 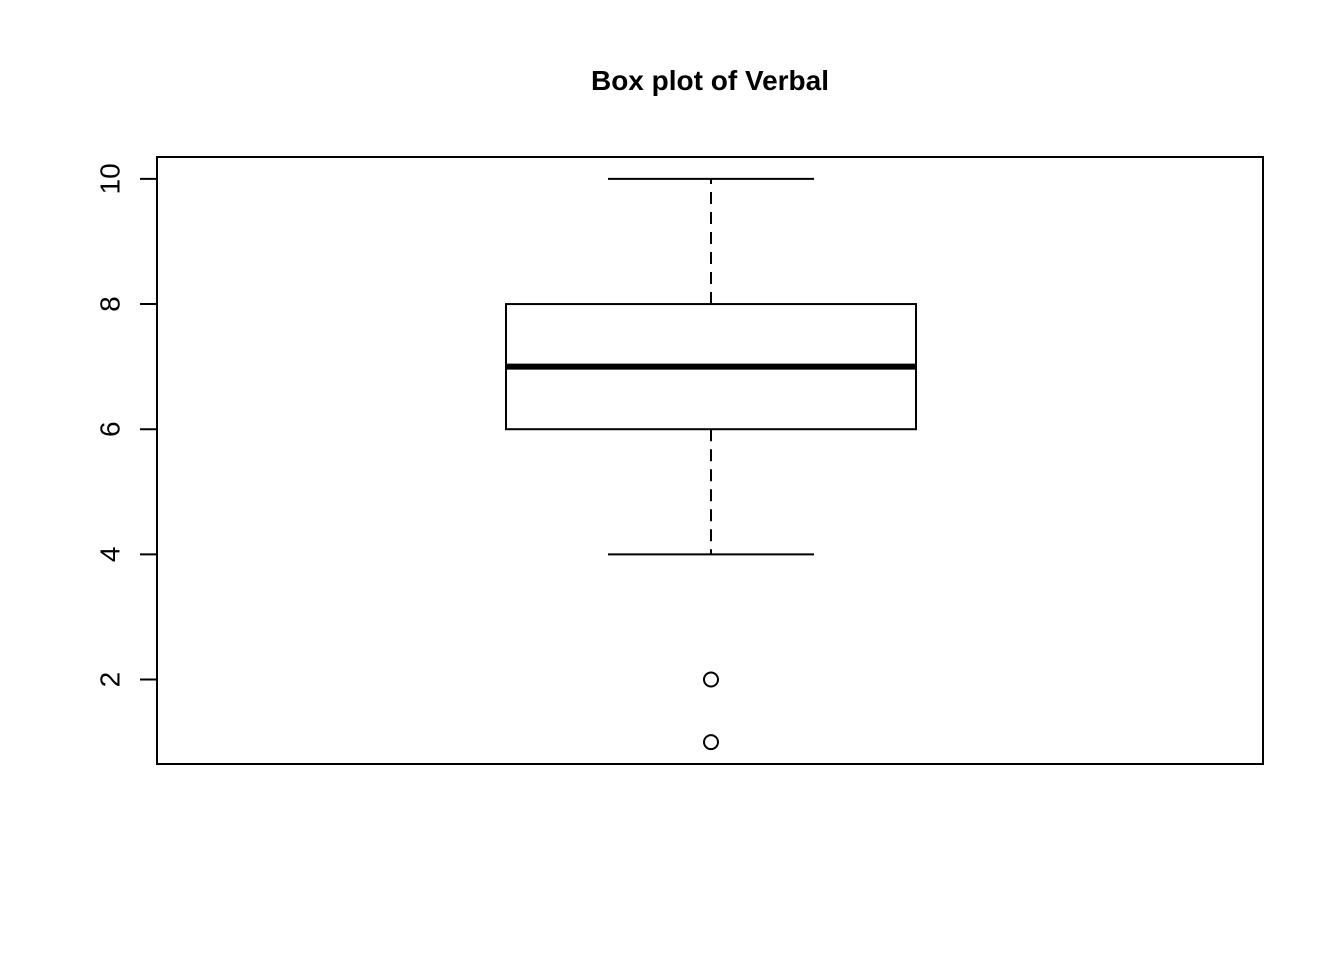 I want to click on chart-title: Box plot of Verbal, so click(x=710, y=80).